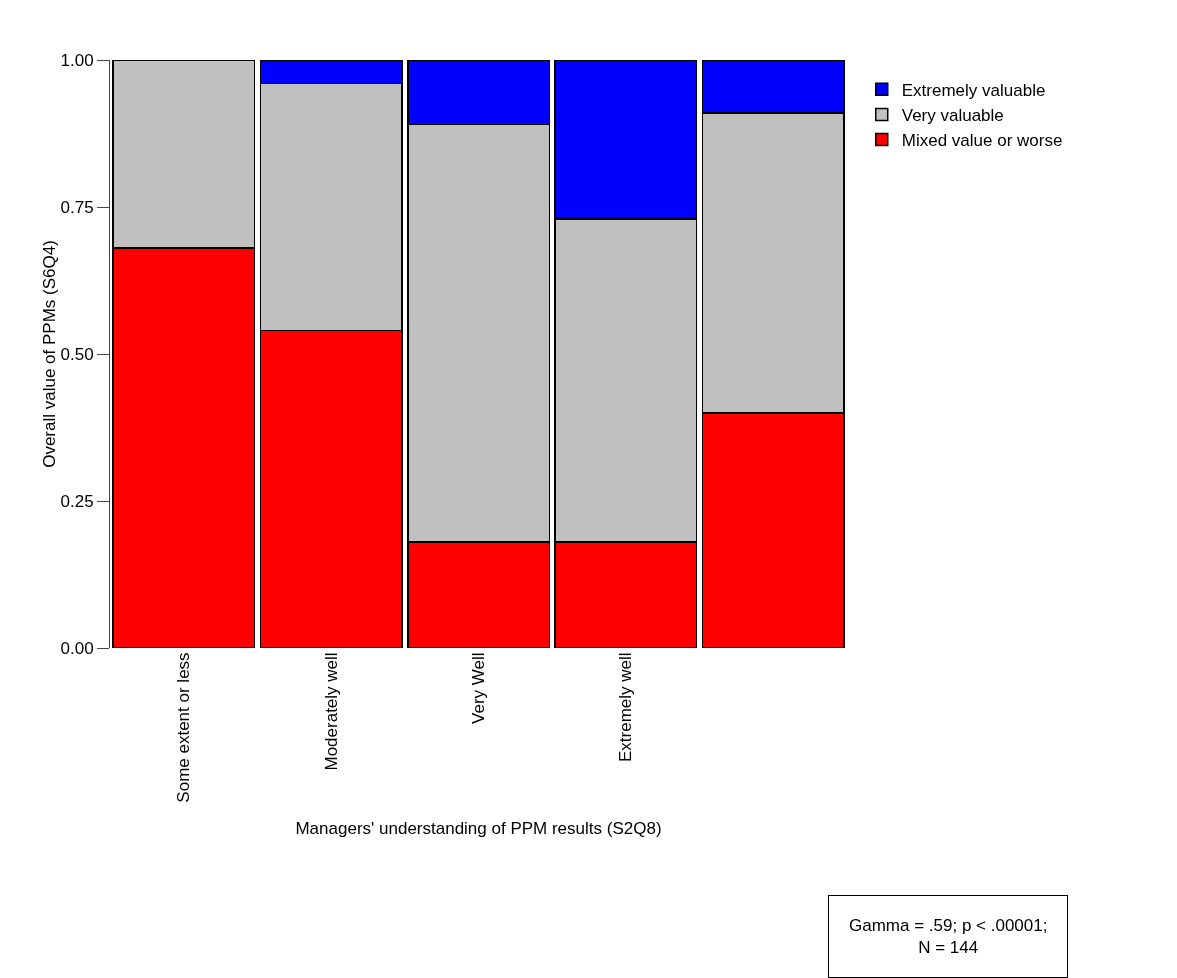 The width and height of the screenshot is (1177, 978). I want to click on y-tick-label: 0.00, so click(77, 648).